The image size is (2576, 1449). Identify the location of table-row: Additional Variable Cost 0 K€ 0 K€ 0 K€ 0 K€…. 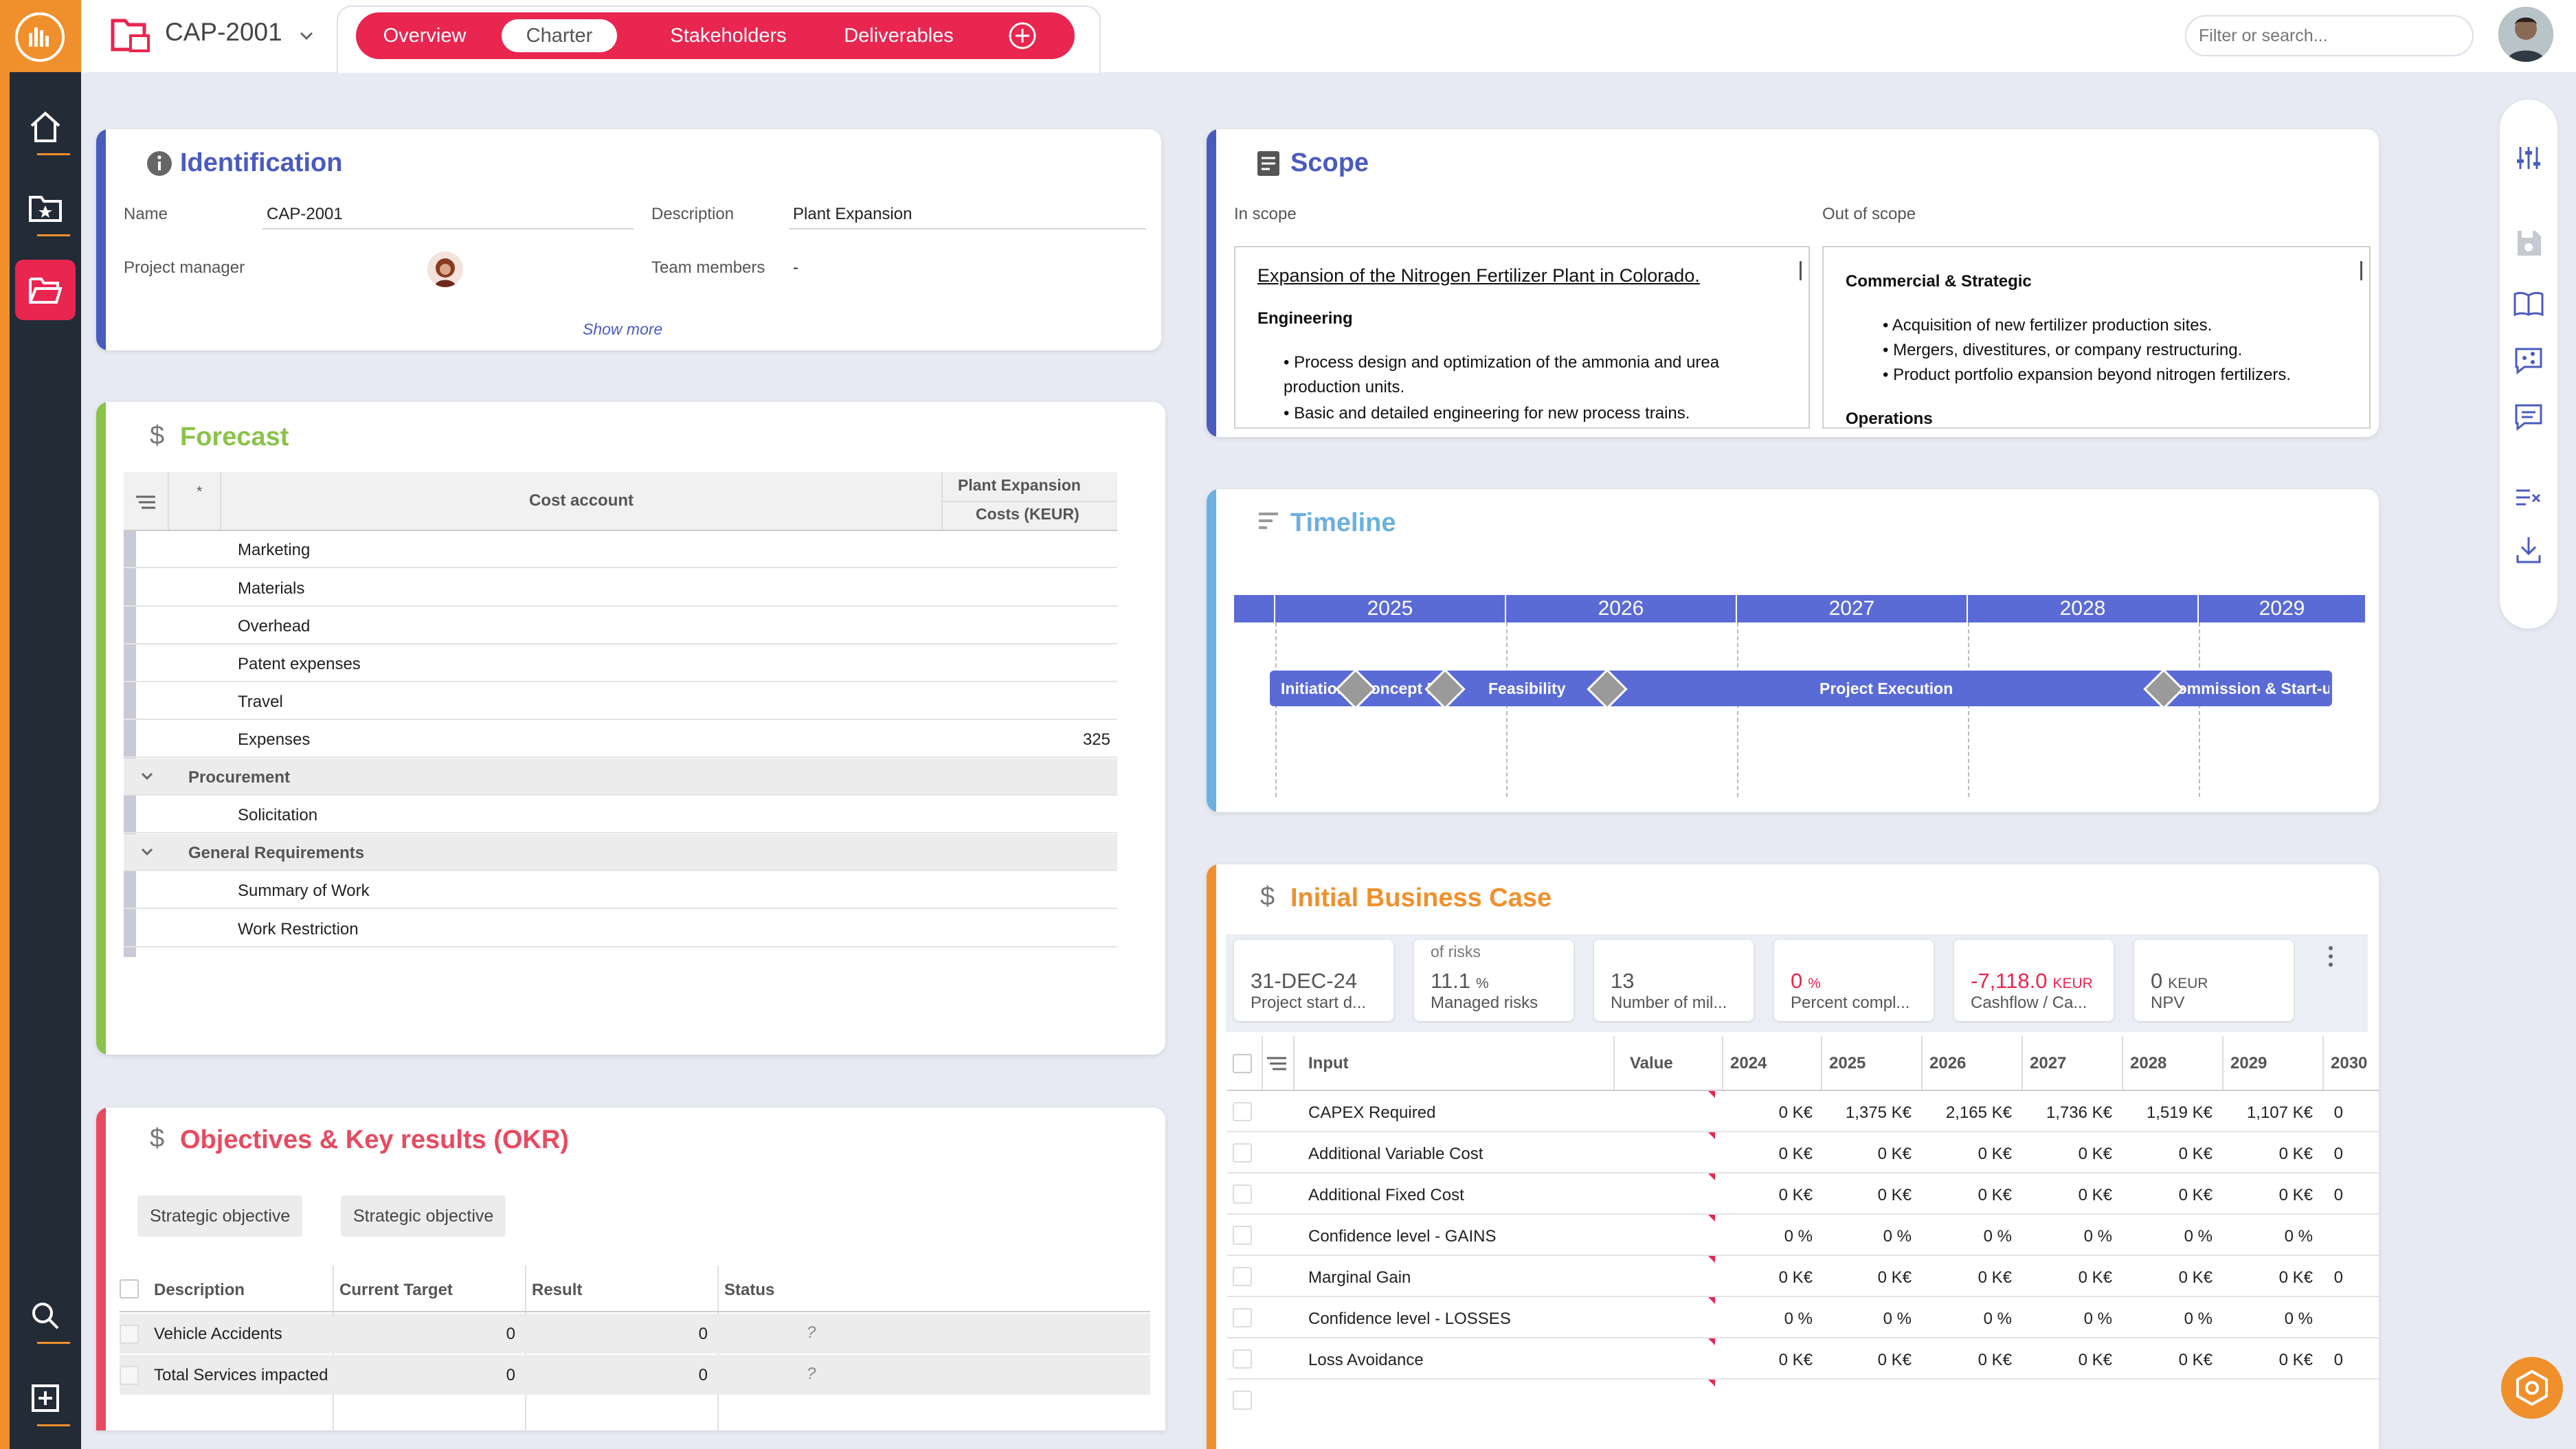
(1803, 1152).